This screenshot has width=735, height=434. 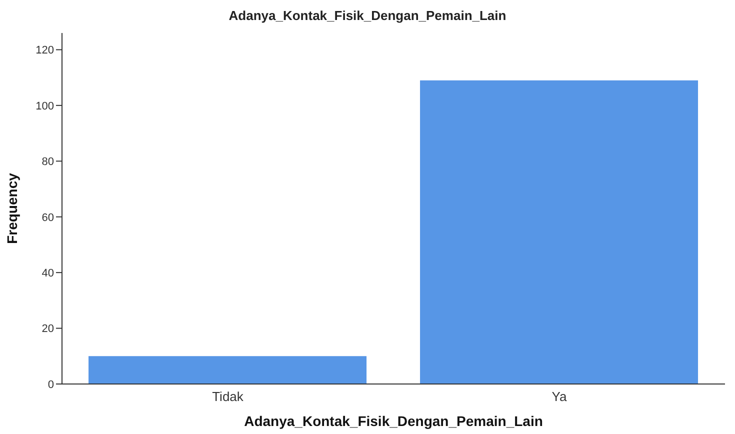 I want to click on x-tick-label: Ya, so click(x=560, y=396).